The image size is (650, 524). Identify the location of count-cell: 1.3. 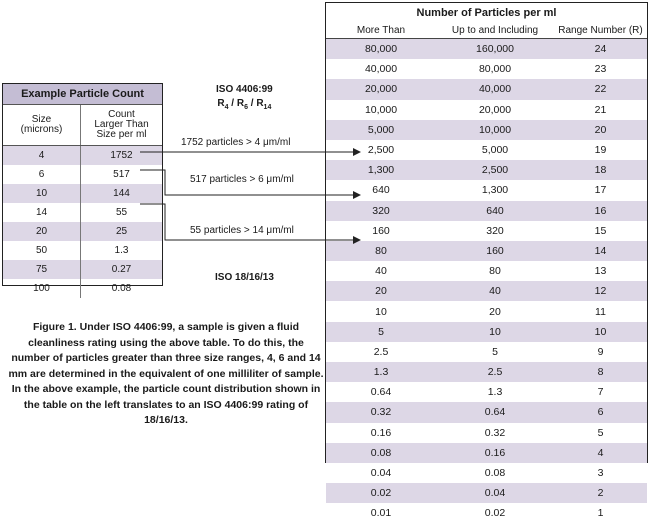
(121, 250).